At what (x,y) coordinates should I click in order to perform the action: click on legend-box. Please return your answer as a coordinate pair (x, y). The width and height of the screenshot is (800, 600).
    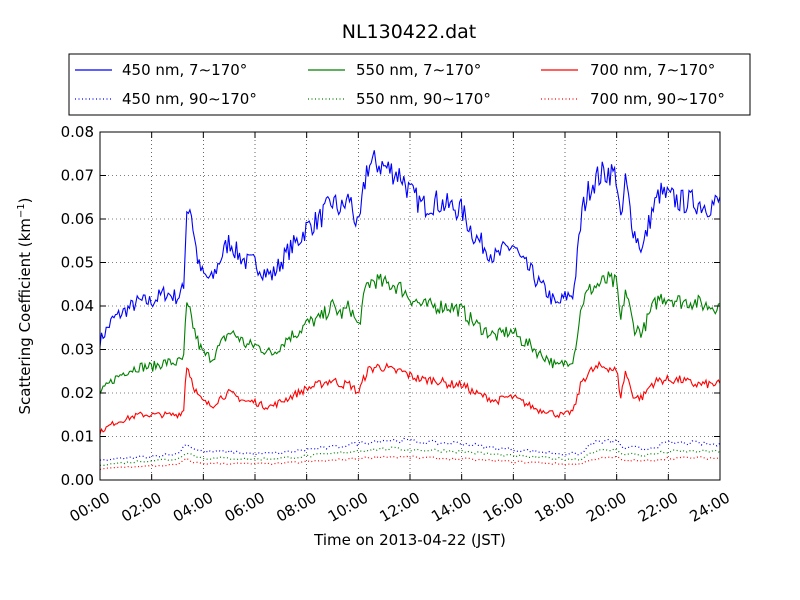
    Looking at the image, I should click on (409, 84).